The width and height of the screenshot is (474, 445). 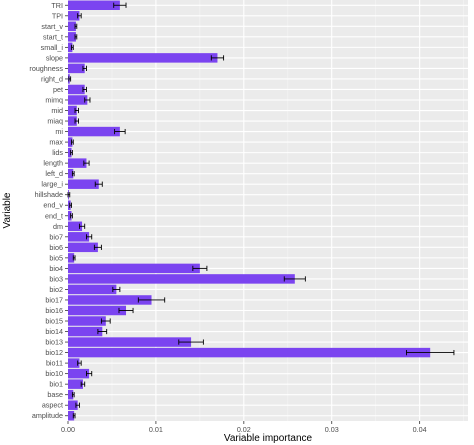 I want to click on y-tick-label: bio2, so click(x=56, y=289).